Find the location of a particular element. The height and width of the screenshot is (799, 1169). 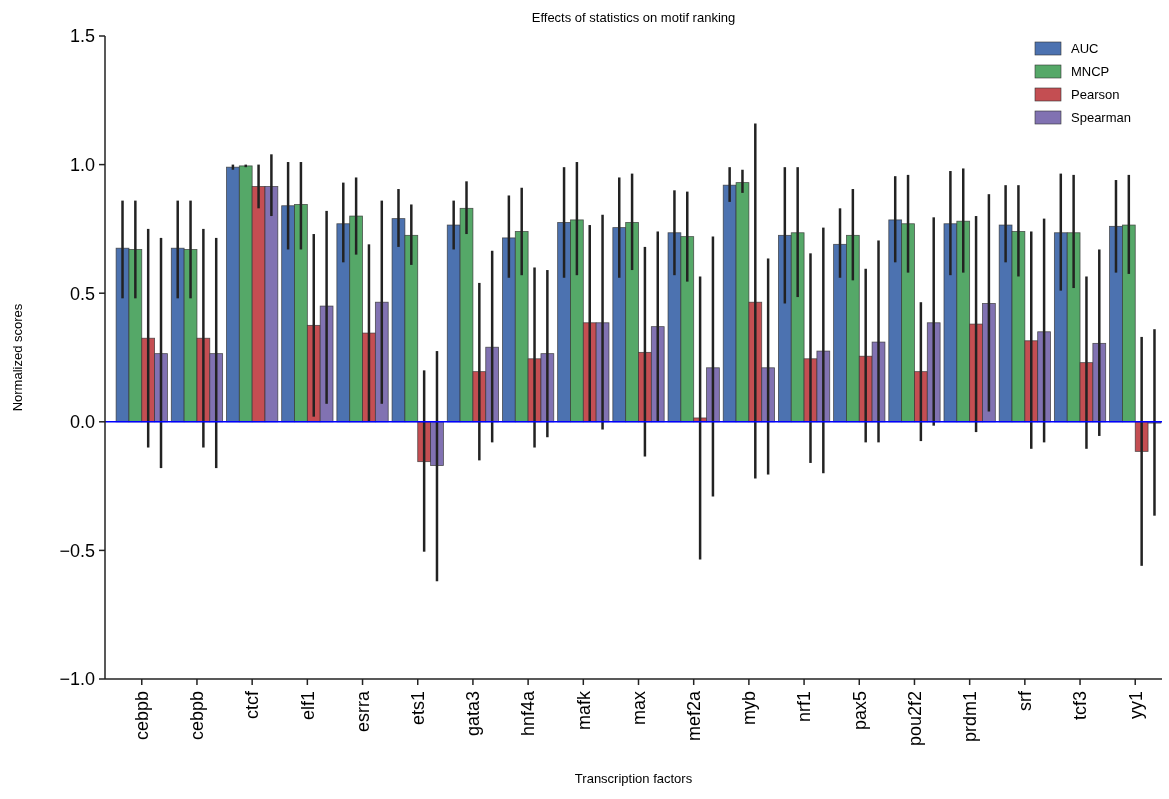

y-tick-label: 1.5 is located at coordinates (82, 36).